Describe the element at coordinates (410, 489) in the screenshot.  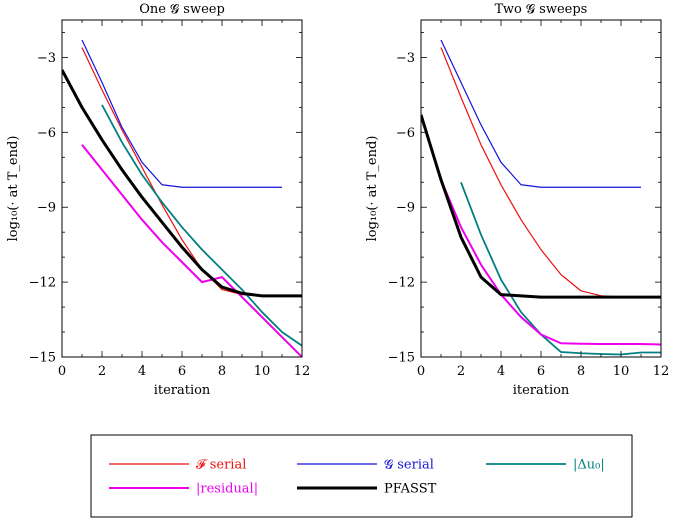
I see `legend-label-pf: PFASST` at that location.